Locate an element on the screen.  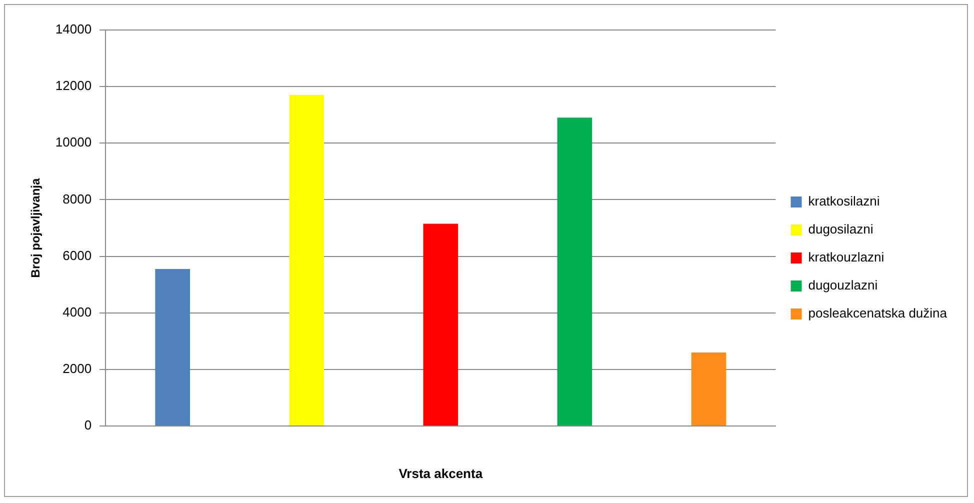
y-axis-title: Broj pojavljivanja is located at coordinates (35, 228).